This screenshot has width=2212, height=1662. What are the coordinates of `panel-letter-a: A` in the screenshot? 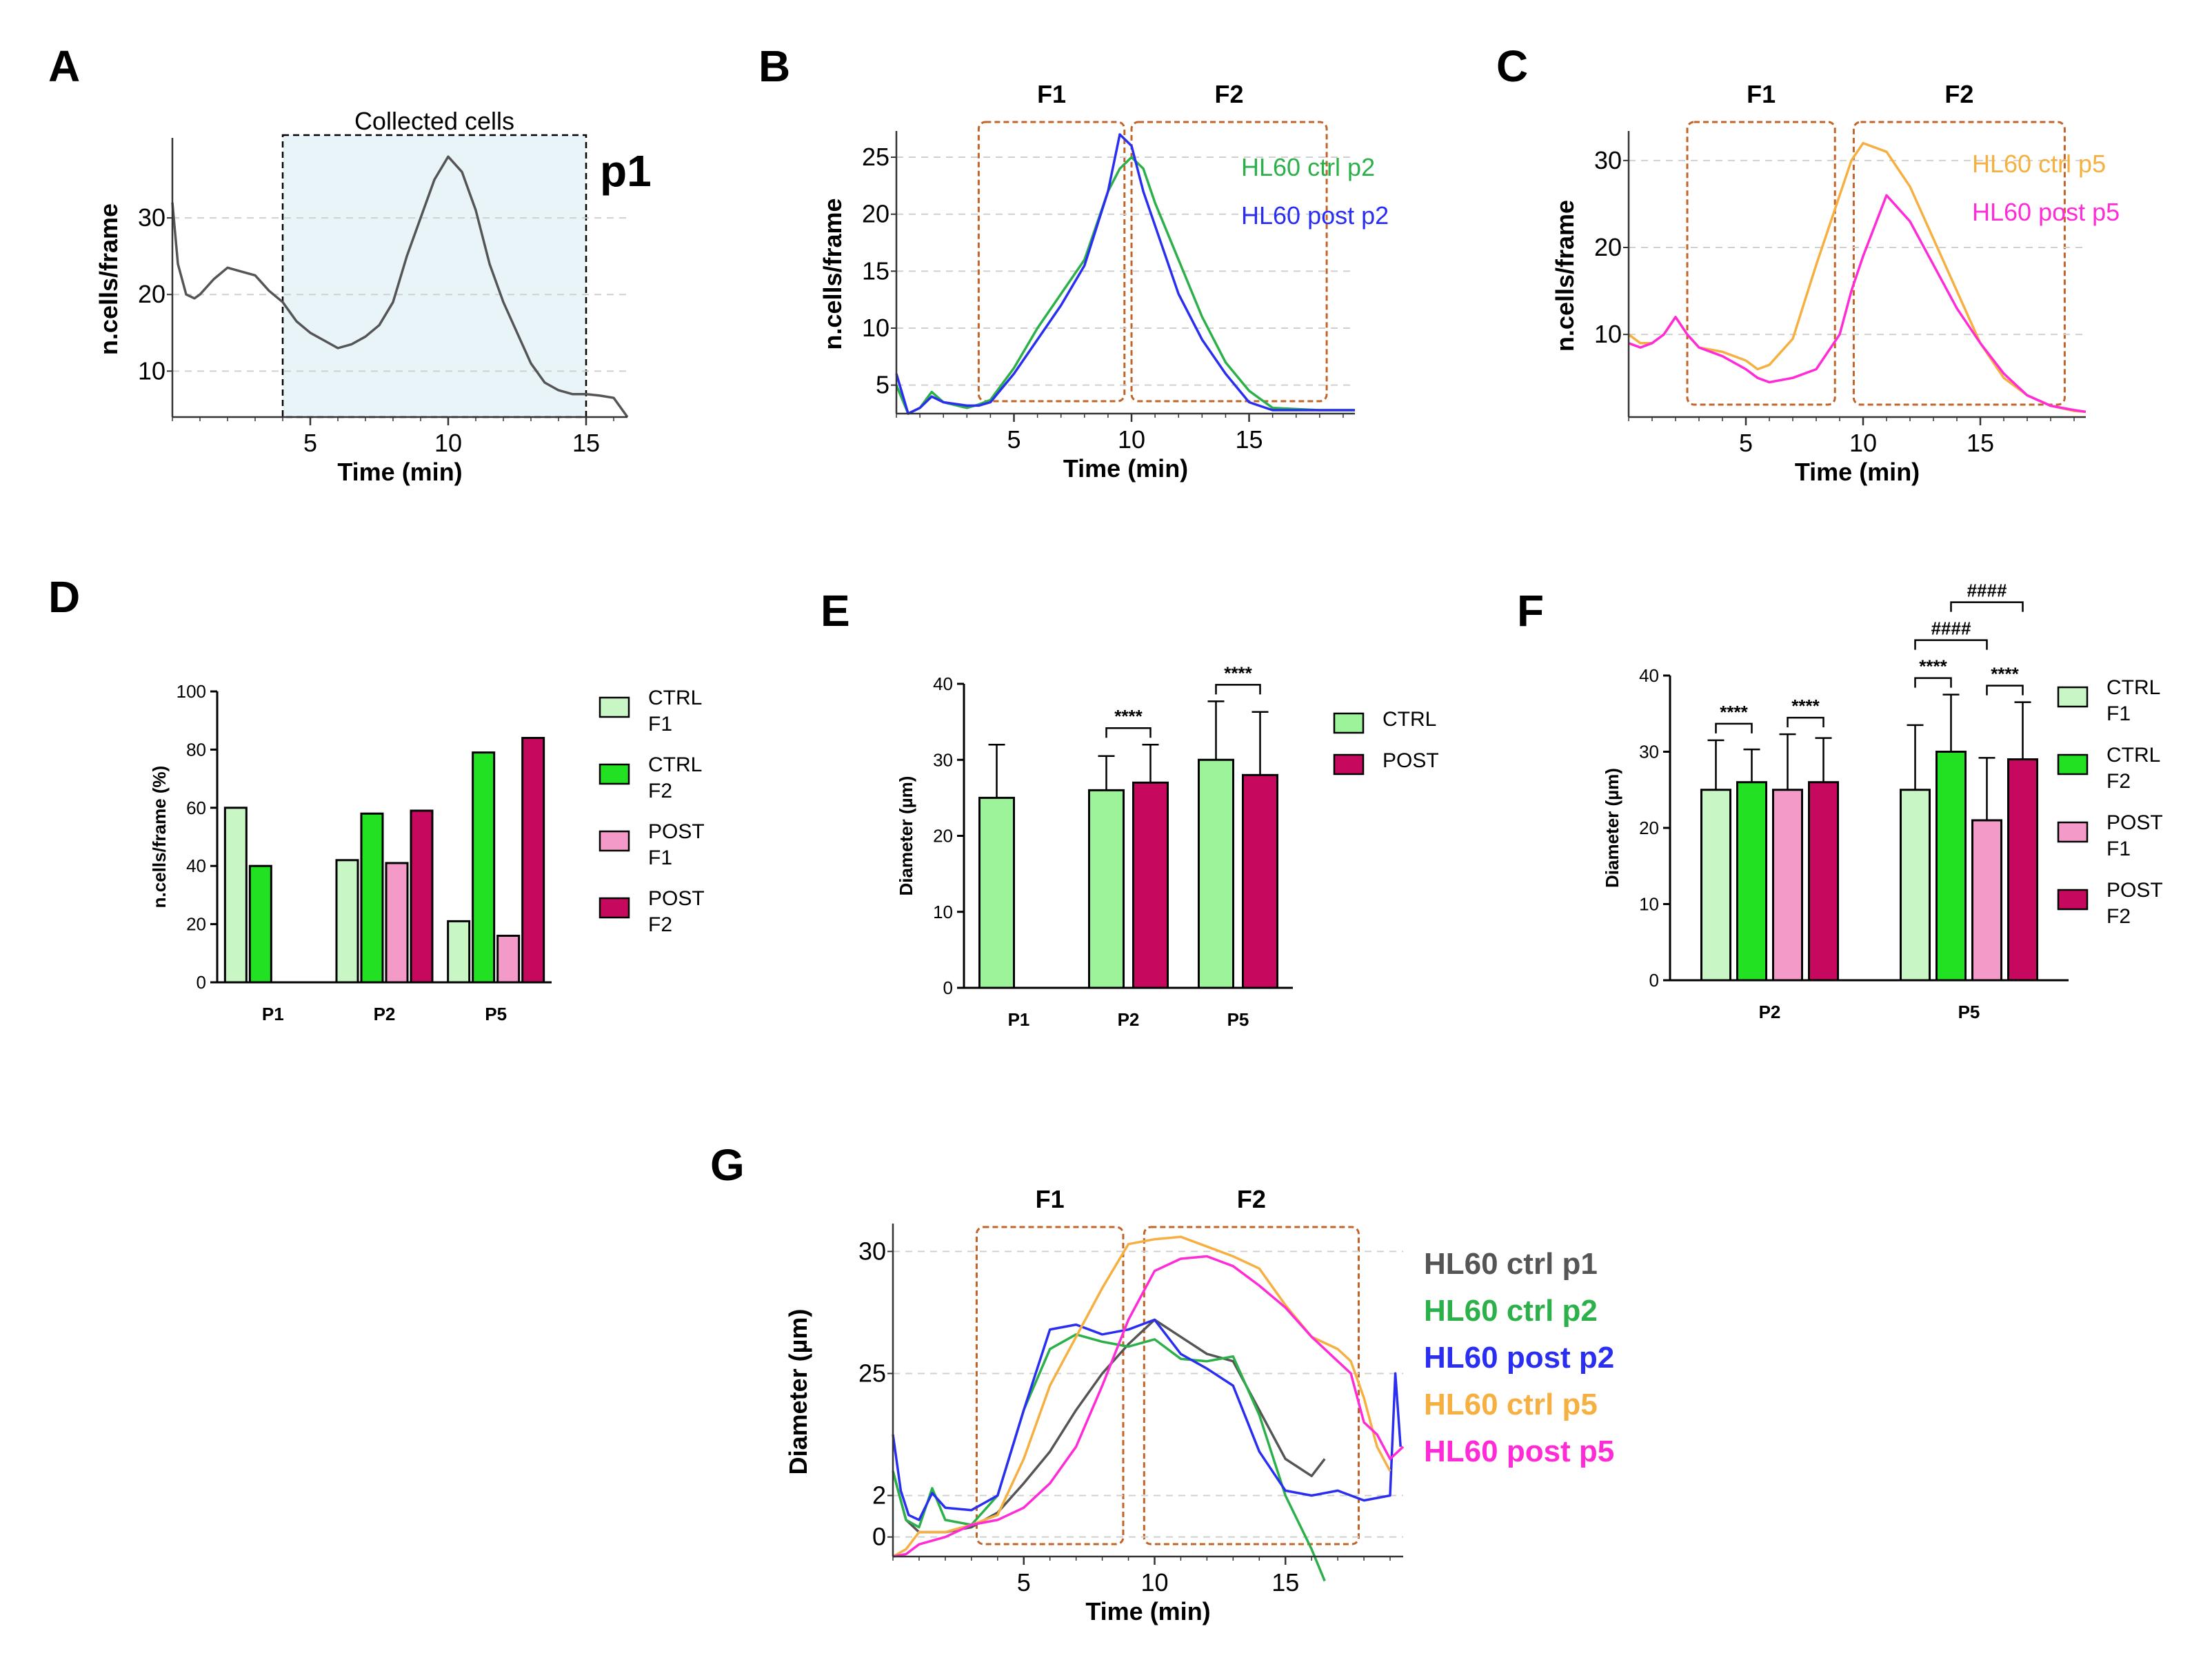 It's located at (64, 66).